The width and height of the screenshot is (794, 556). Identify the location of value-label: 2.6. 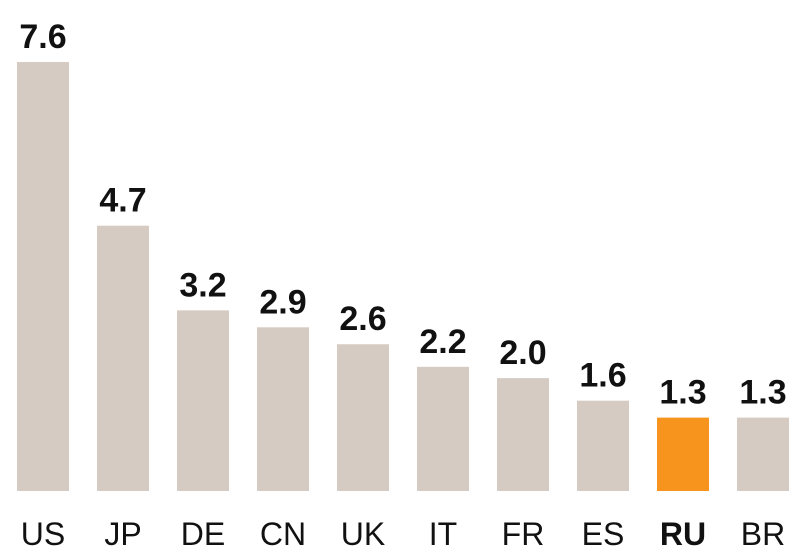
(362, 319).